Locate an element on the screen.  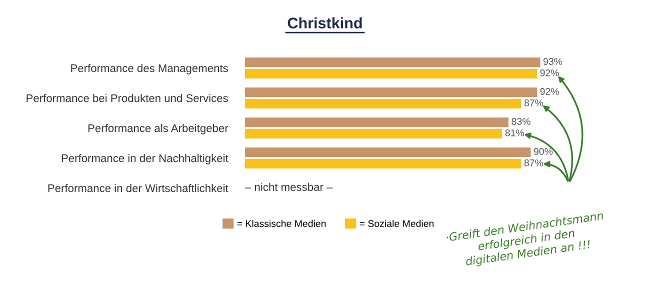
y-tick-label: Performance in der Wirtschaftlichkeit is located at coordinates (138, 188).